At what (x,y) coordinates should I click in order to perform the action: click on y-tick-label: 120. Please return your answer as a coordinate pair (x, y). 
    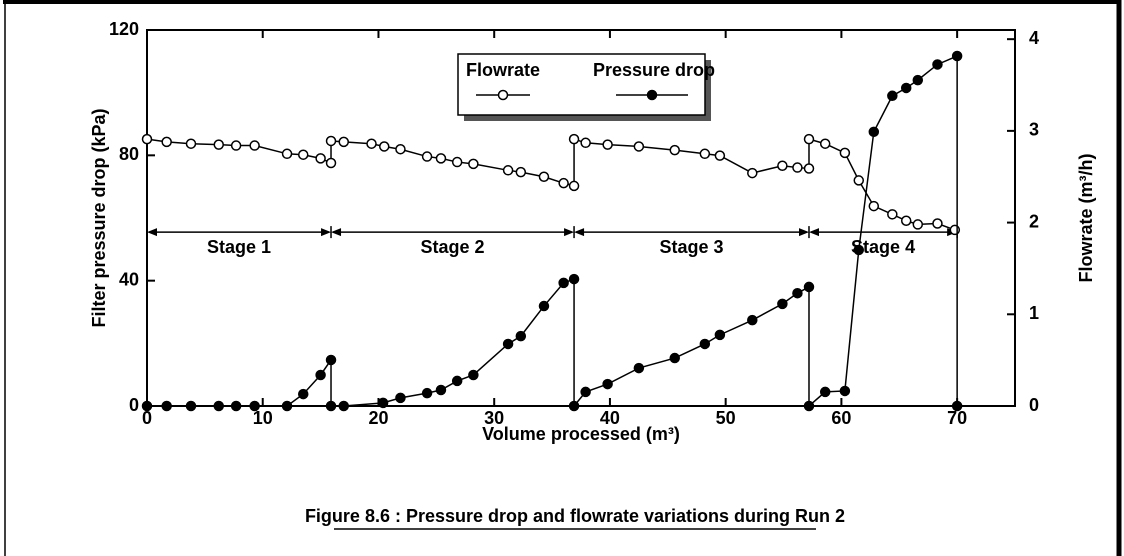
    Looking at the image, I should click on (124, 29).